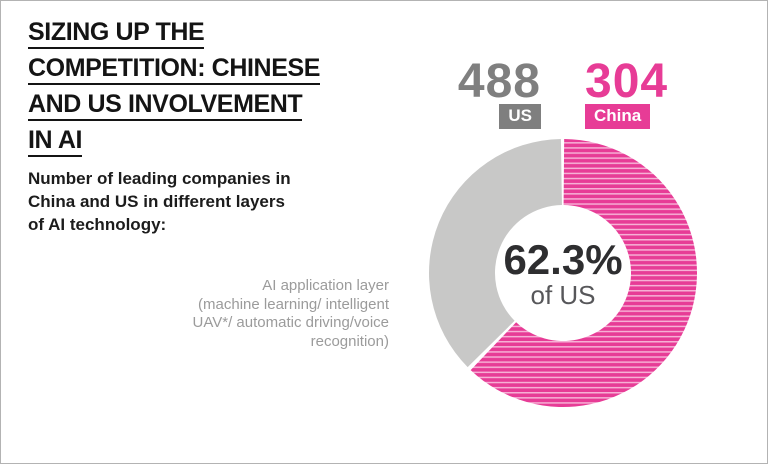 The image size is (768, 464). I want to click on donut-slice-us, so click(495, 253).